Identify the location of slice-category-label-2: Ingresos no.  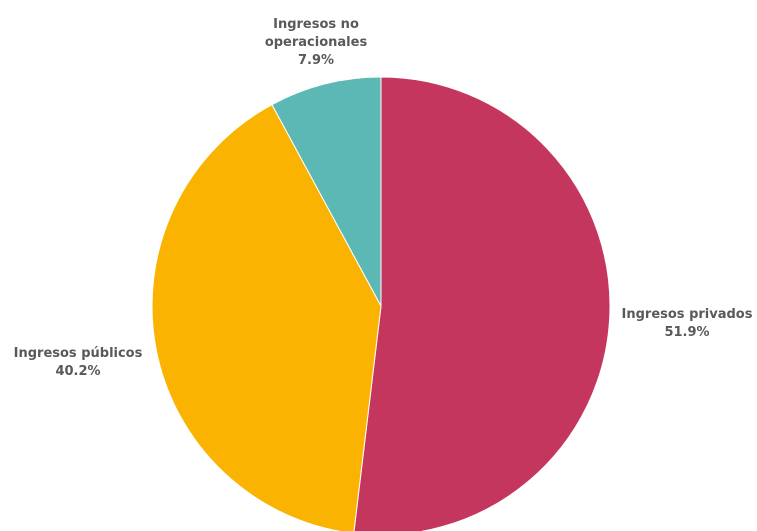
(316, 24).